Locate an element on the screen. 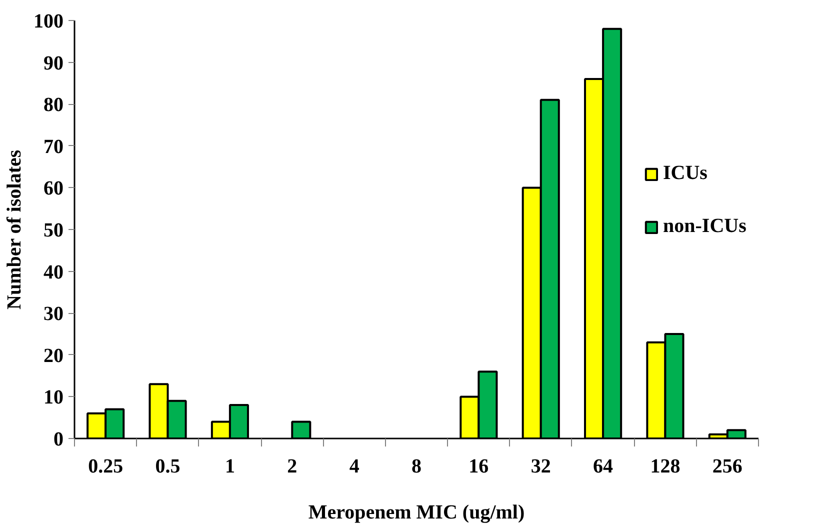 The width and height of the screenshot is (828, 526). y-tick-label: 70 is located at coordinates (54, 147).